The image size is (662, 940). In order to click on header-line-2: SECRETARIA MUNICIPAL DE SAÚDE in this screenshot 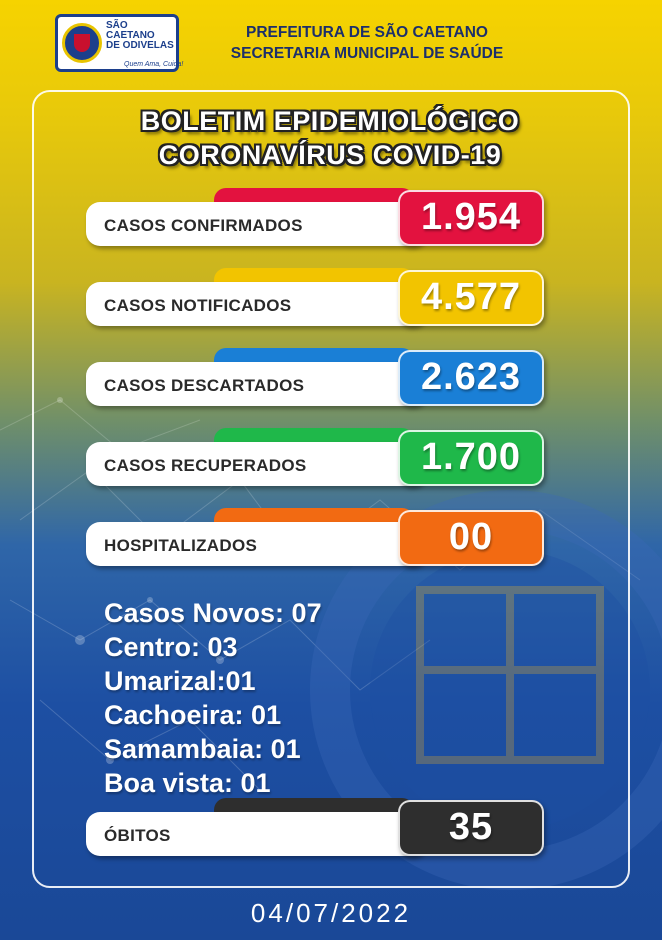, I will do `click(367, 53)`.